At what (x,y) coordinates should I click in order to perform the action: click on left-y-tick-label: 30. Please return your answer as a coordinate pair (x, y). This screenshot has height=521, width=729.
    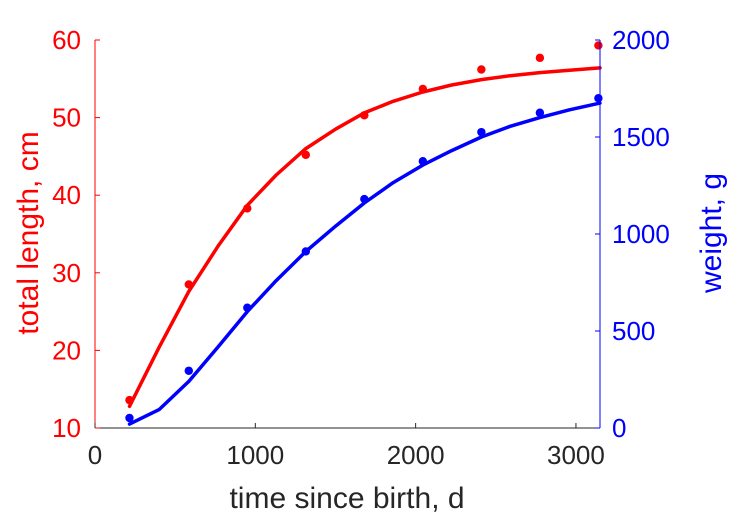
    Looking at the image, I should click on (66, 273).